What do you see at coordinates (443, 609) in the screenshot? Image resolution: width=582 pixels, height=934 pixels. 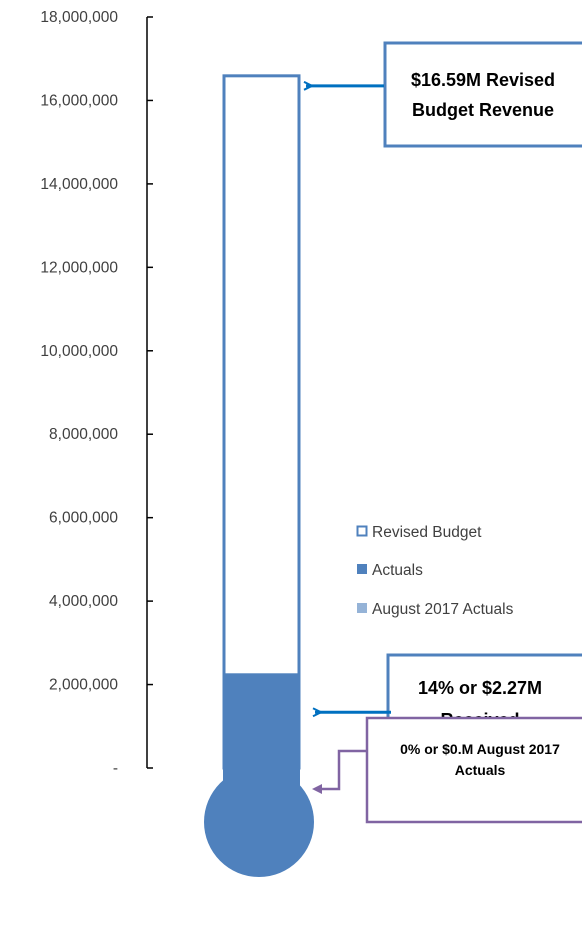 I see `legend-label: August 2017 Actuals` at bounding box center [443, 609].